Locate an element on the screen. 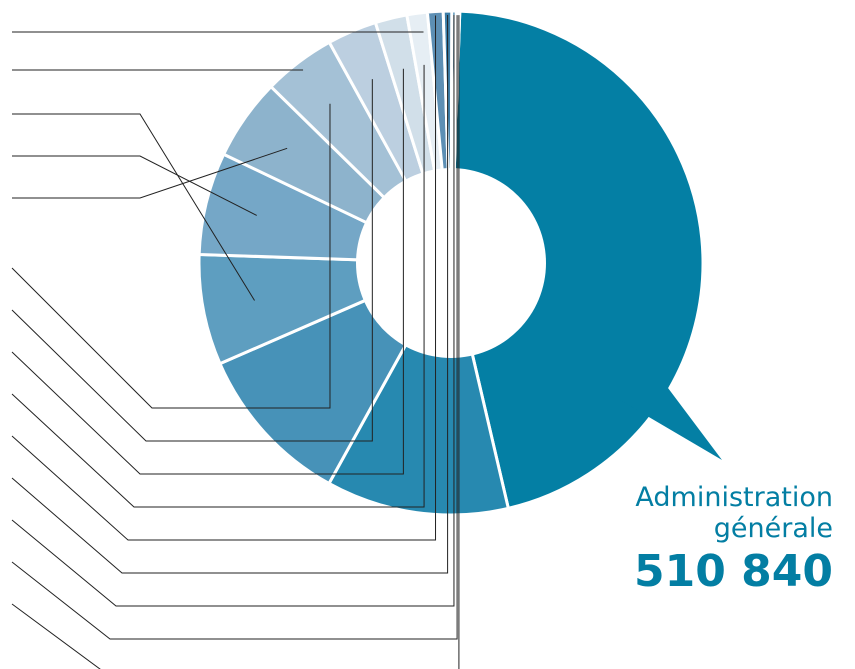 The image size is (855, 669). highlight-callout: Administration générale 510 840 is located at coordinates (733, 541).